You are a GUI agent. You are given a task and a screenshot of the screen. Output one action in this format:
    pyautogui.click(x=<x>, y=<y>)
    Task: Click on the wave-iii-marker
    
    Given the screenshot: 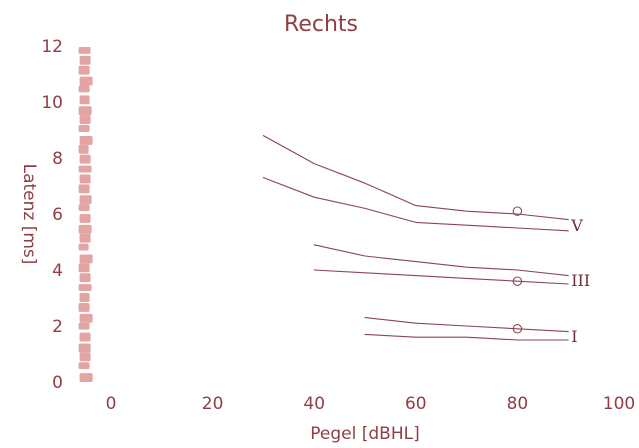 What is the action you would take?
    pyautogui.click(x=517, y=281)
    